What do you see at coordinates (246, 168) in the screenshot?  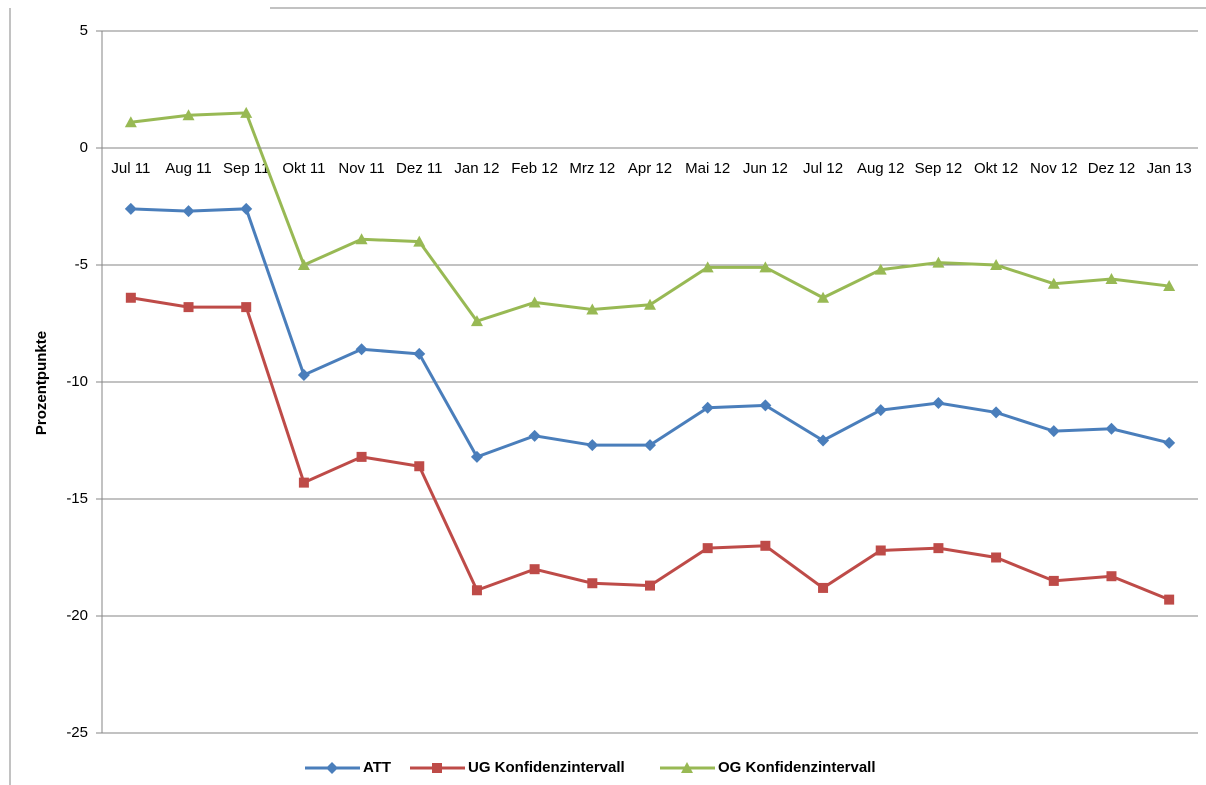 I see `x-tick-label: Sep 11` at bounding box center [246, 168].